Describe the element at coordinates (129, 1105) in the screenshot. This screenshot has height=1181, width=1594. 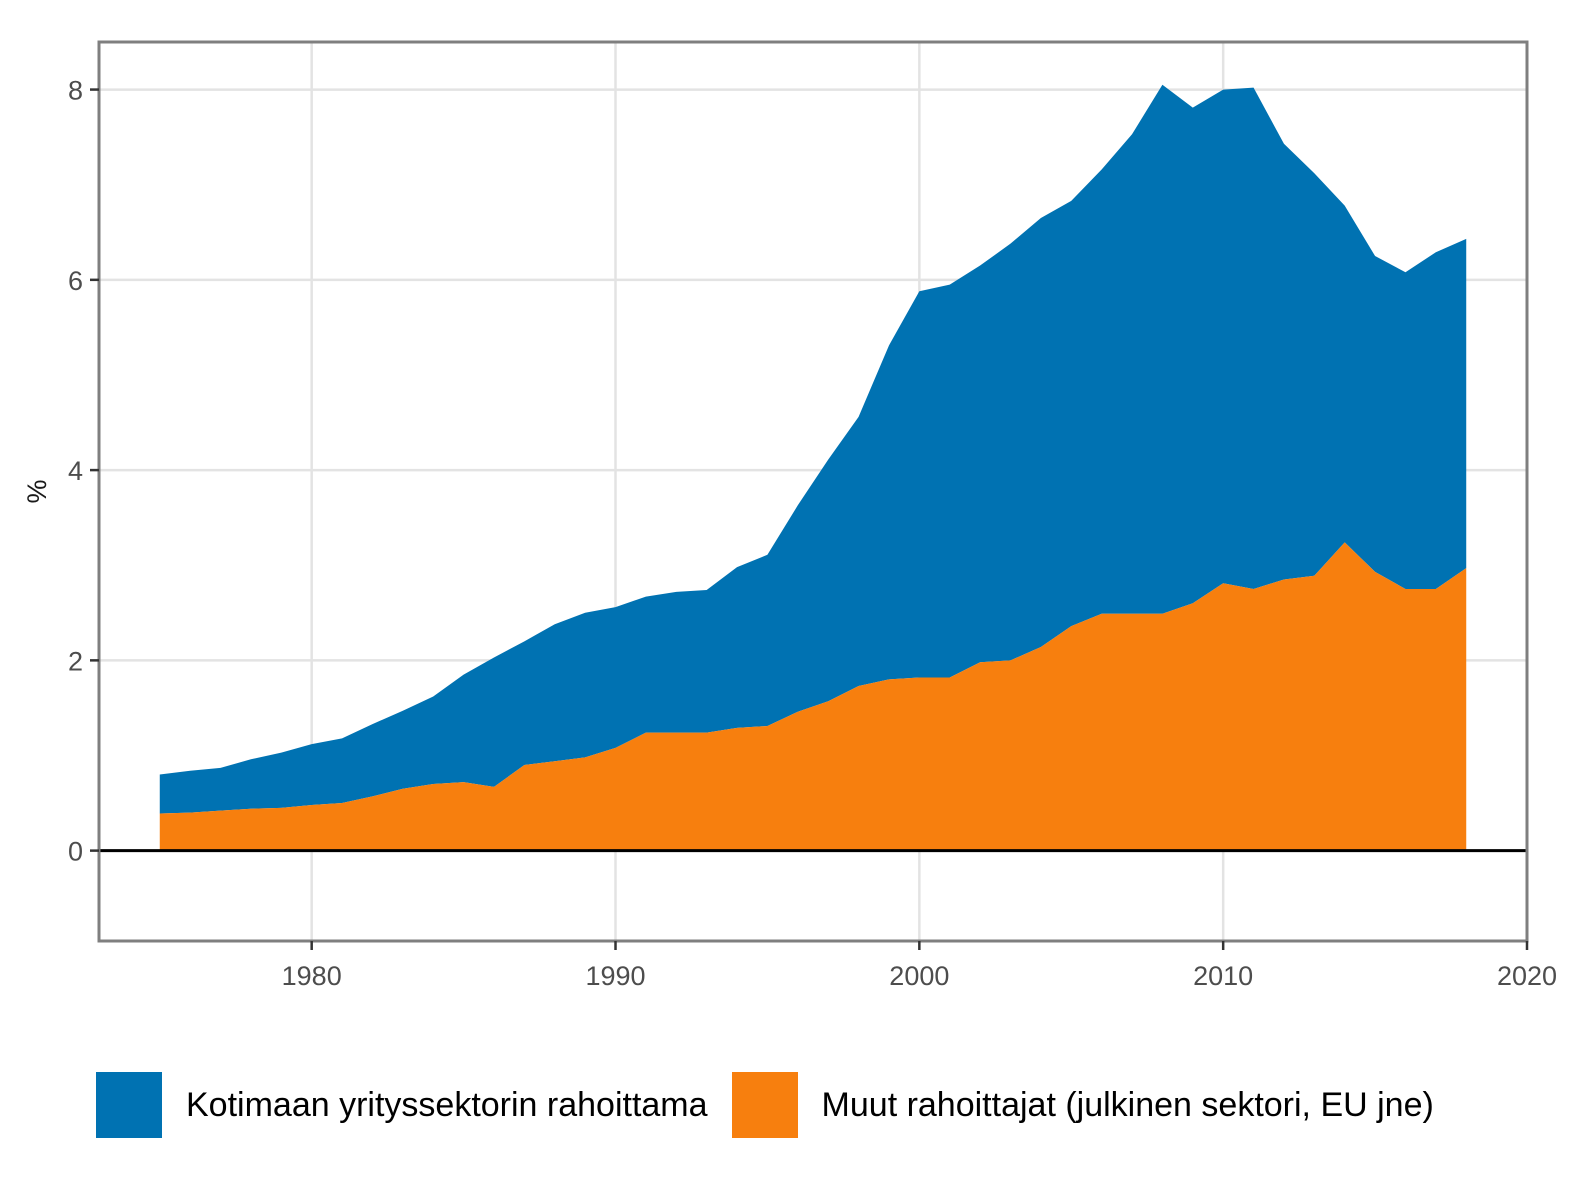
I see `legend-key-domestic-business` at that location.